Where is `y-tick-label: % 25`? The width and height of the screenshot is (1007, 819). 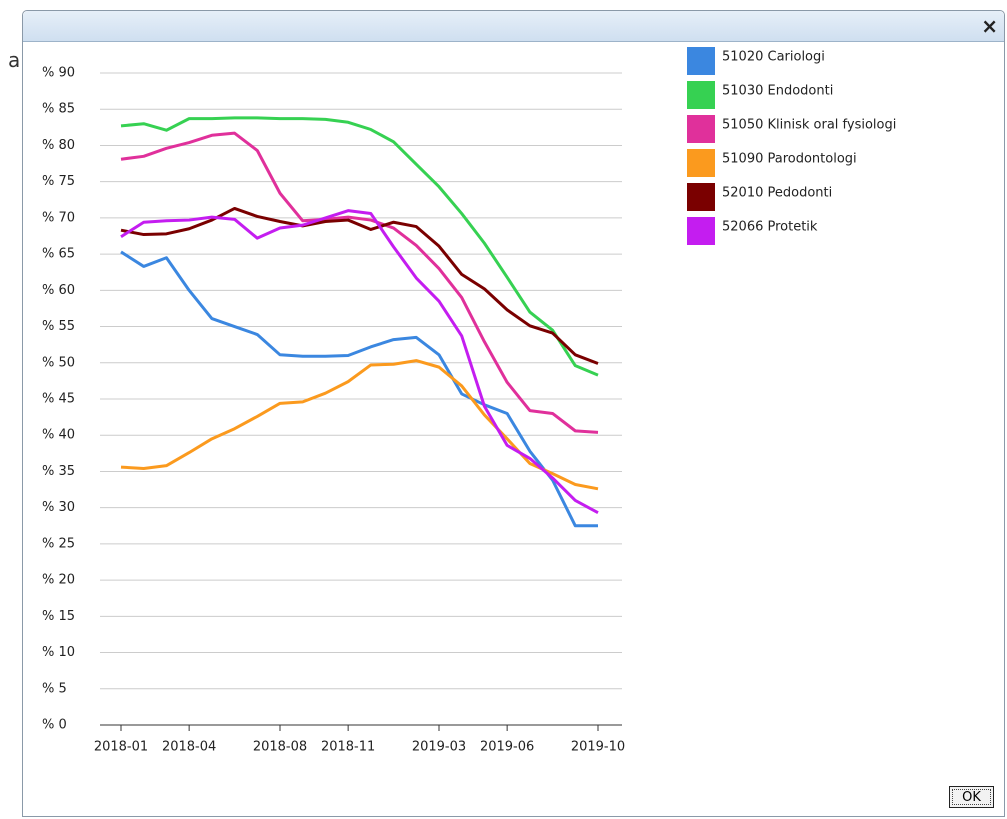
y-tick-label: % 25 is located at coordinates (58, 543).